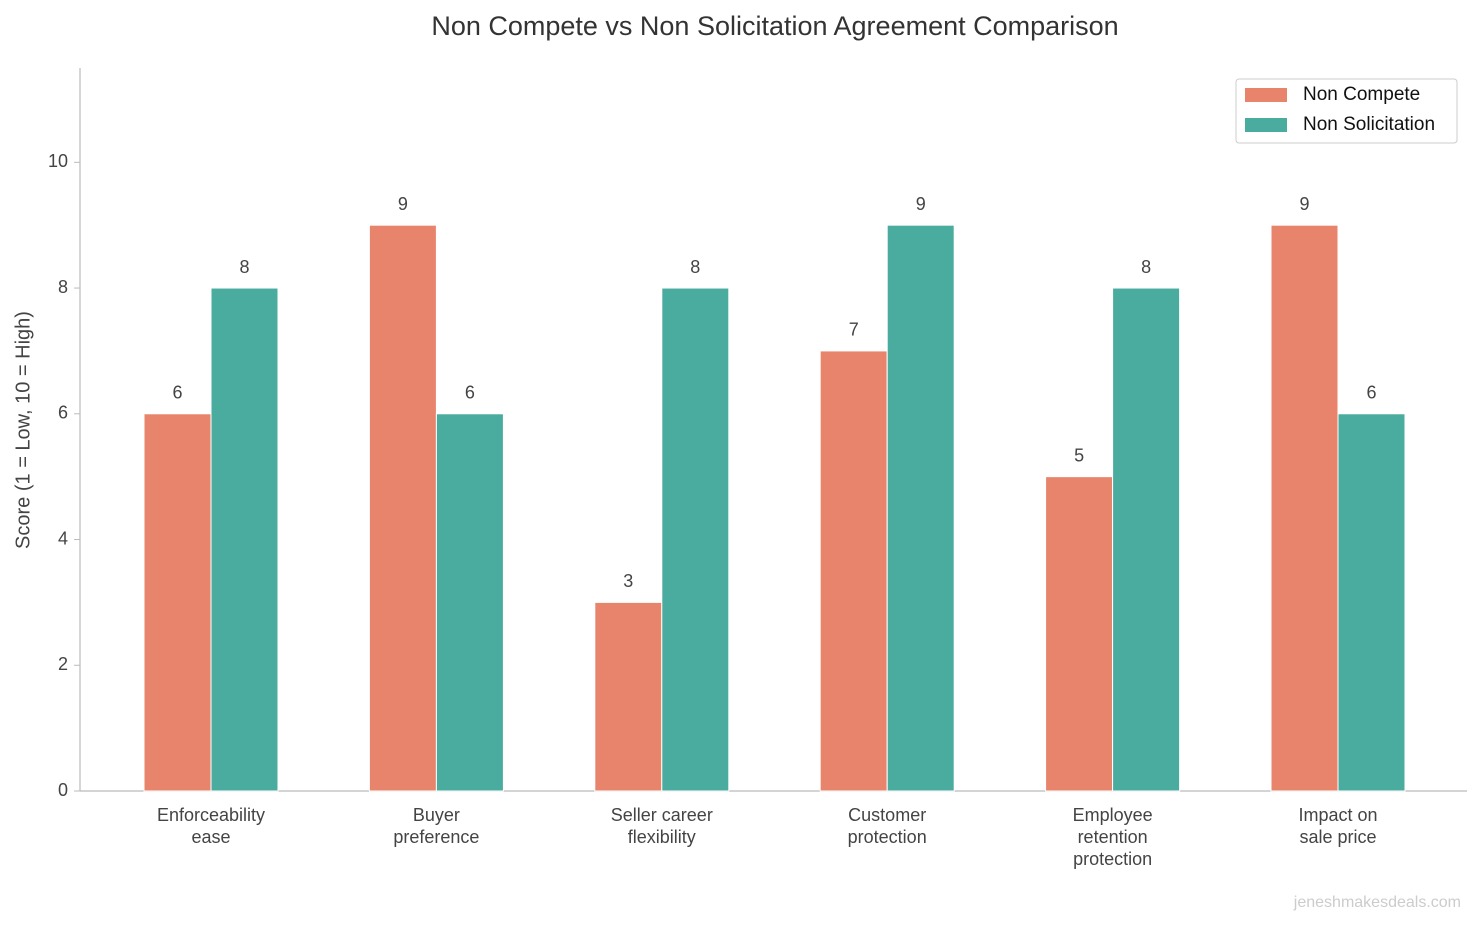  Describe the element at coordinates (887, 826) in the screenshot. I see `x-tick-label: Customer protection` at that location.